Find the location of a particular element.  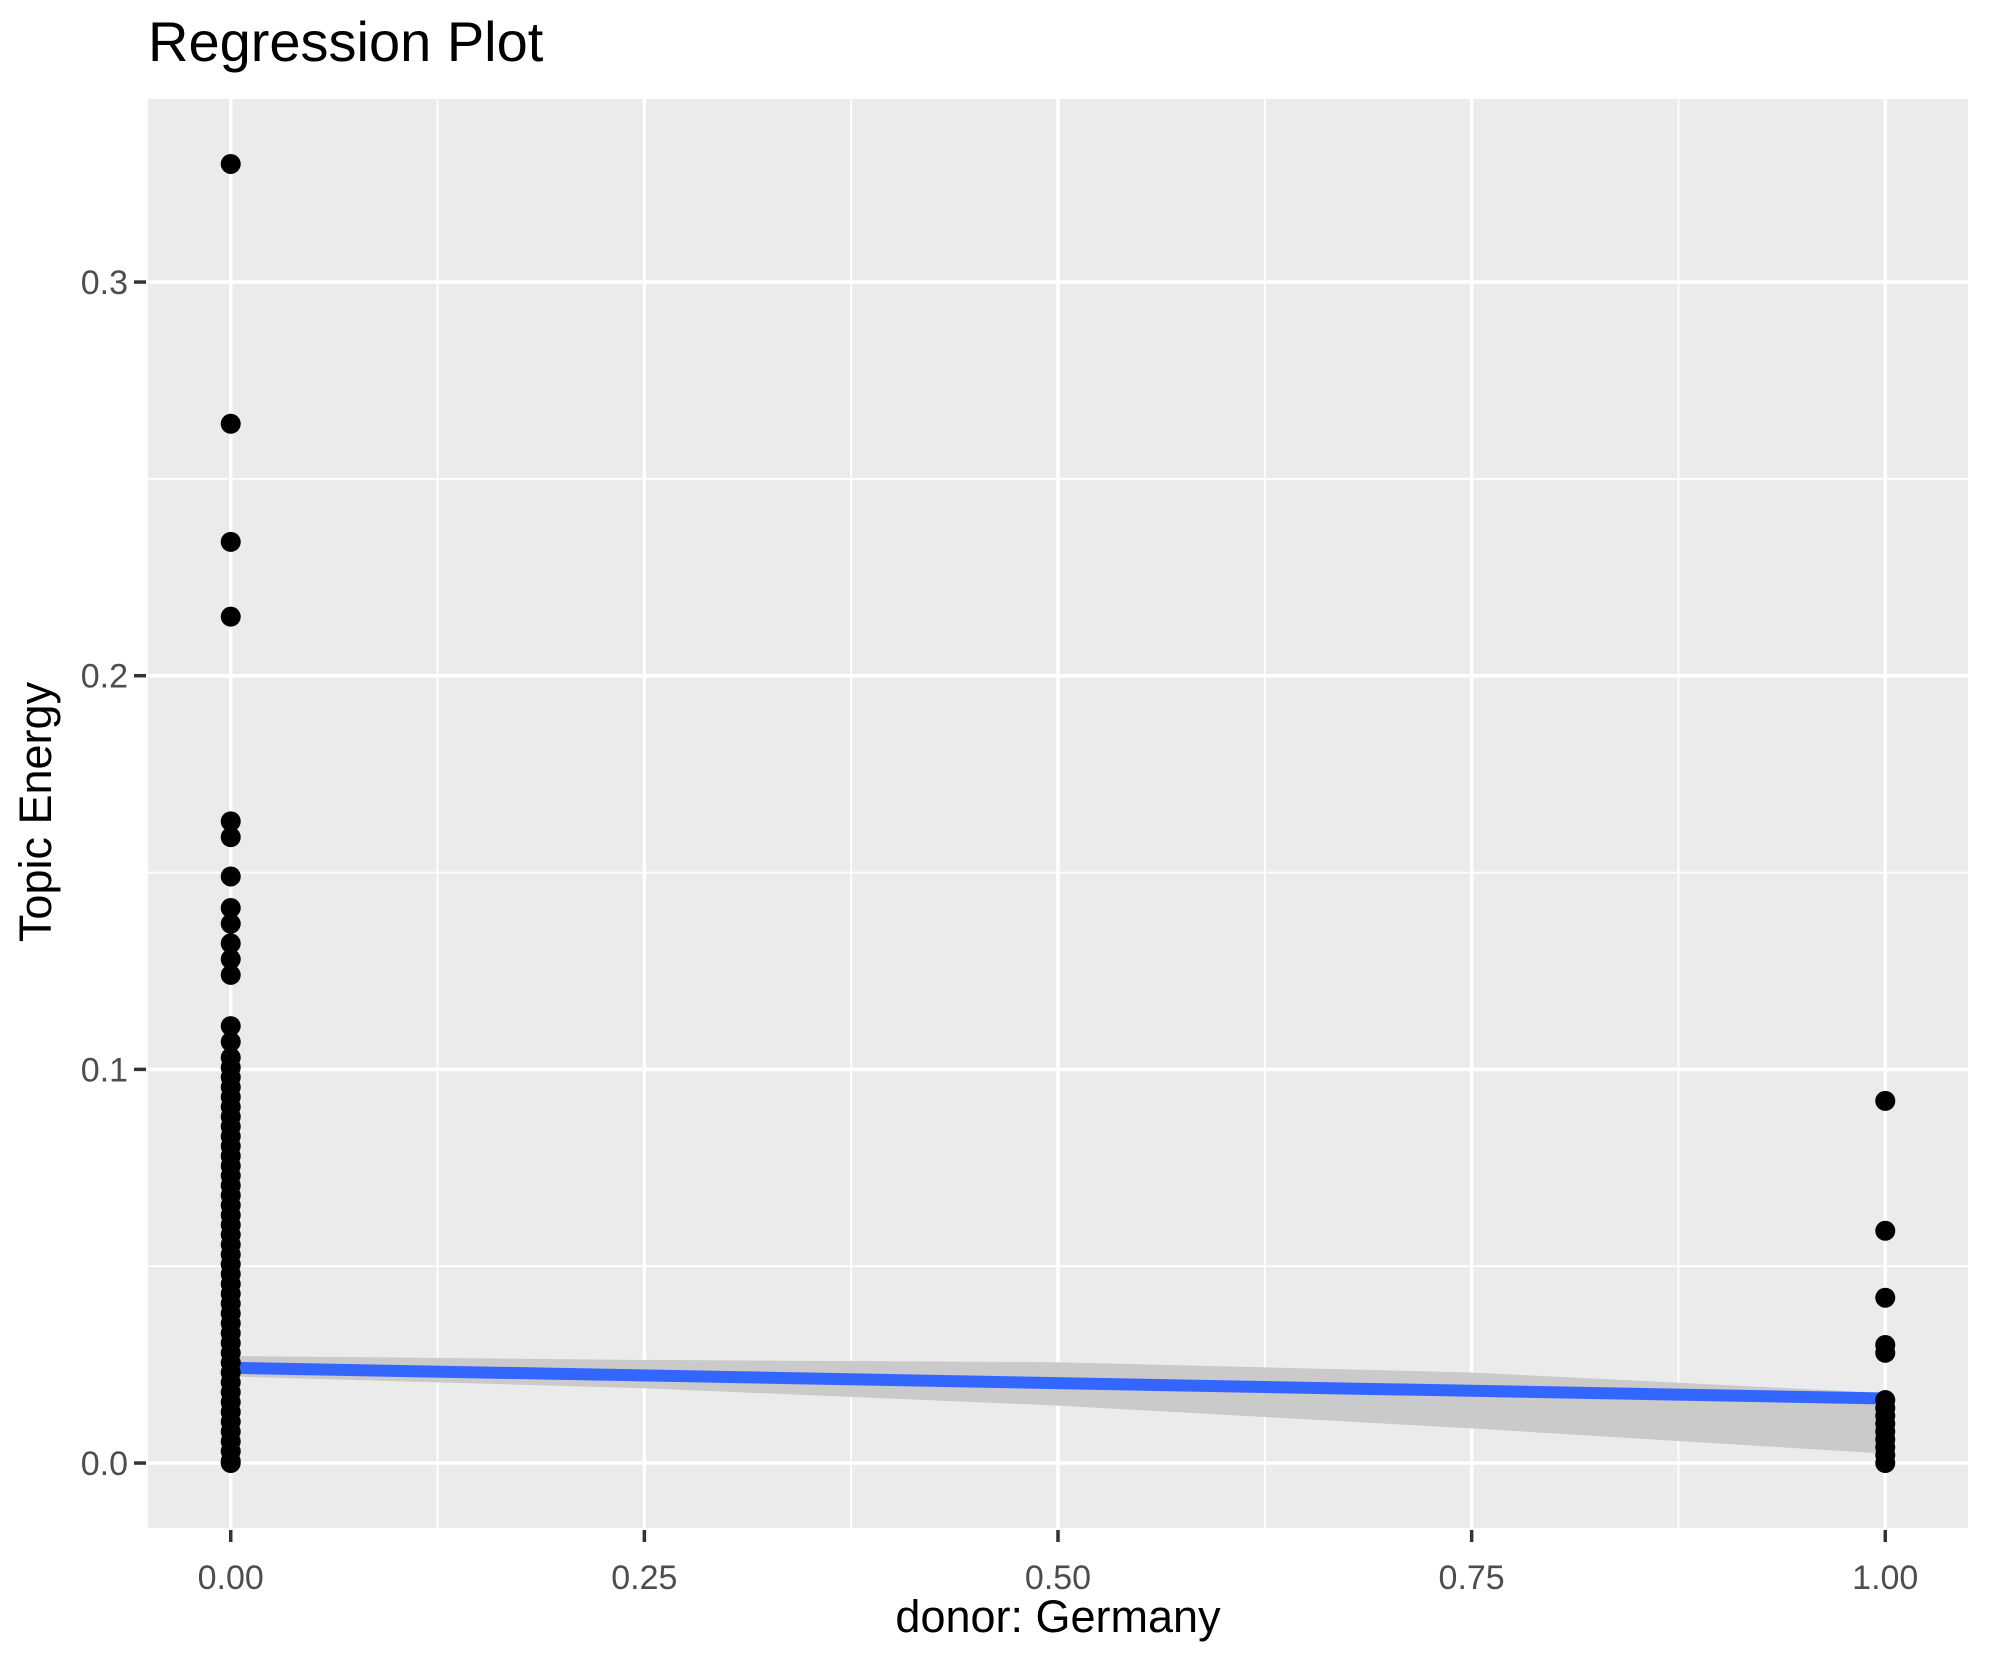

x-tick-label: 0.00 is located at coordinates (231, 1578).